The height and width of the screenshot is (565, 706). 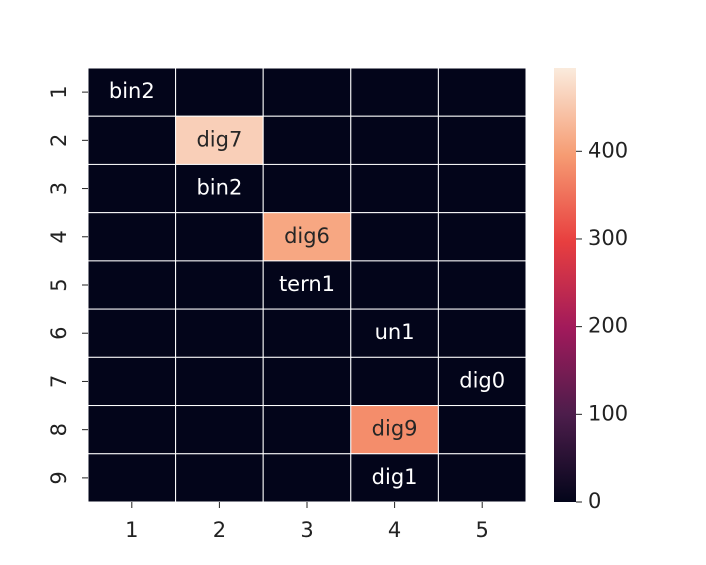 I want to click on y-tick-label: 1, so click(x=59, y=91).